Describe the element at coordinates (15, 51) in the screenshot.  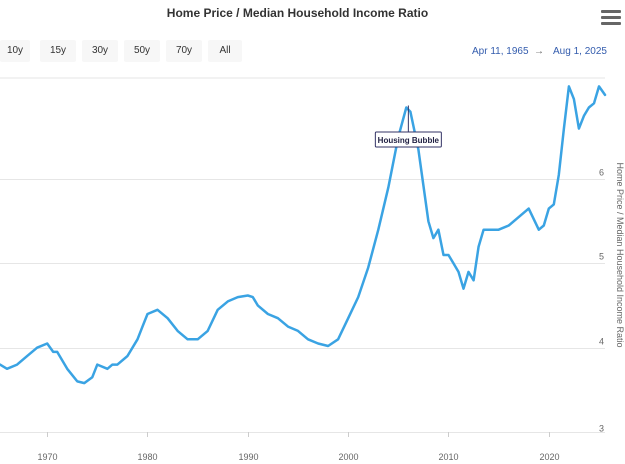
I see `range-button-10y: 10y` at that location.